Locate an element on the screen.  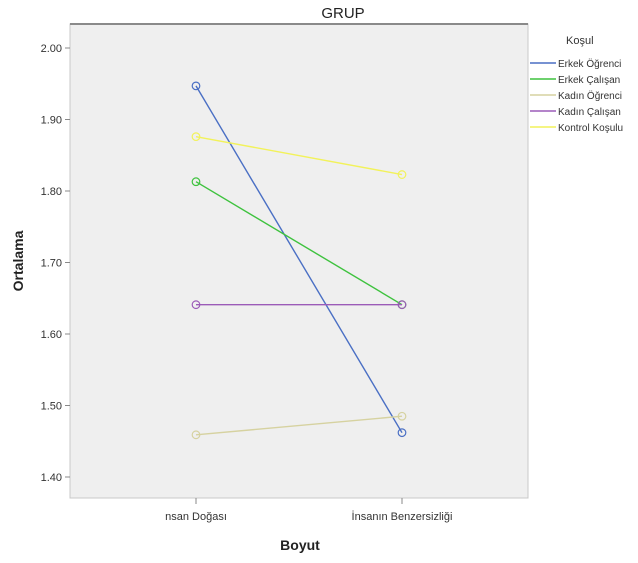
legend-label: Kadın Çalışan is located at coordinates (589, 112).